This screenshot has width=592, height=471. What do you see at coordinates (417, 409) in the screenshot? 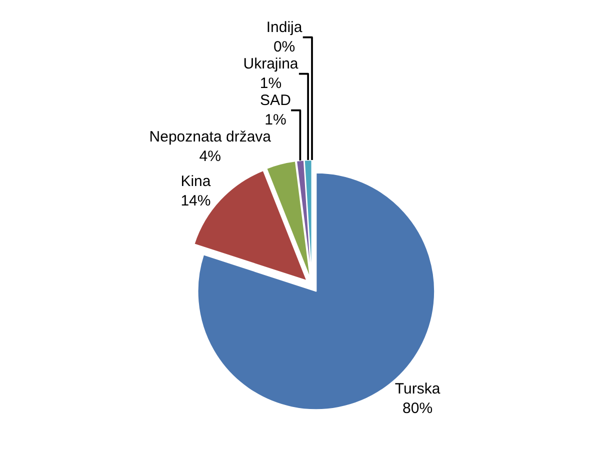
I see `data-label: 80%` at bounding box center [417, 409].